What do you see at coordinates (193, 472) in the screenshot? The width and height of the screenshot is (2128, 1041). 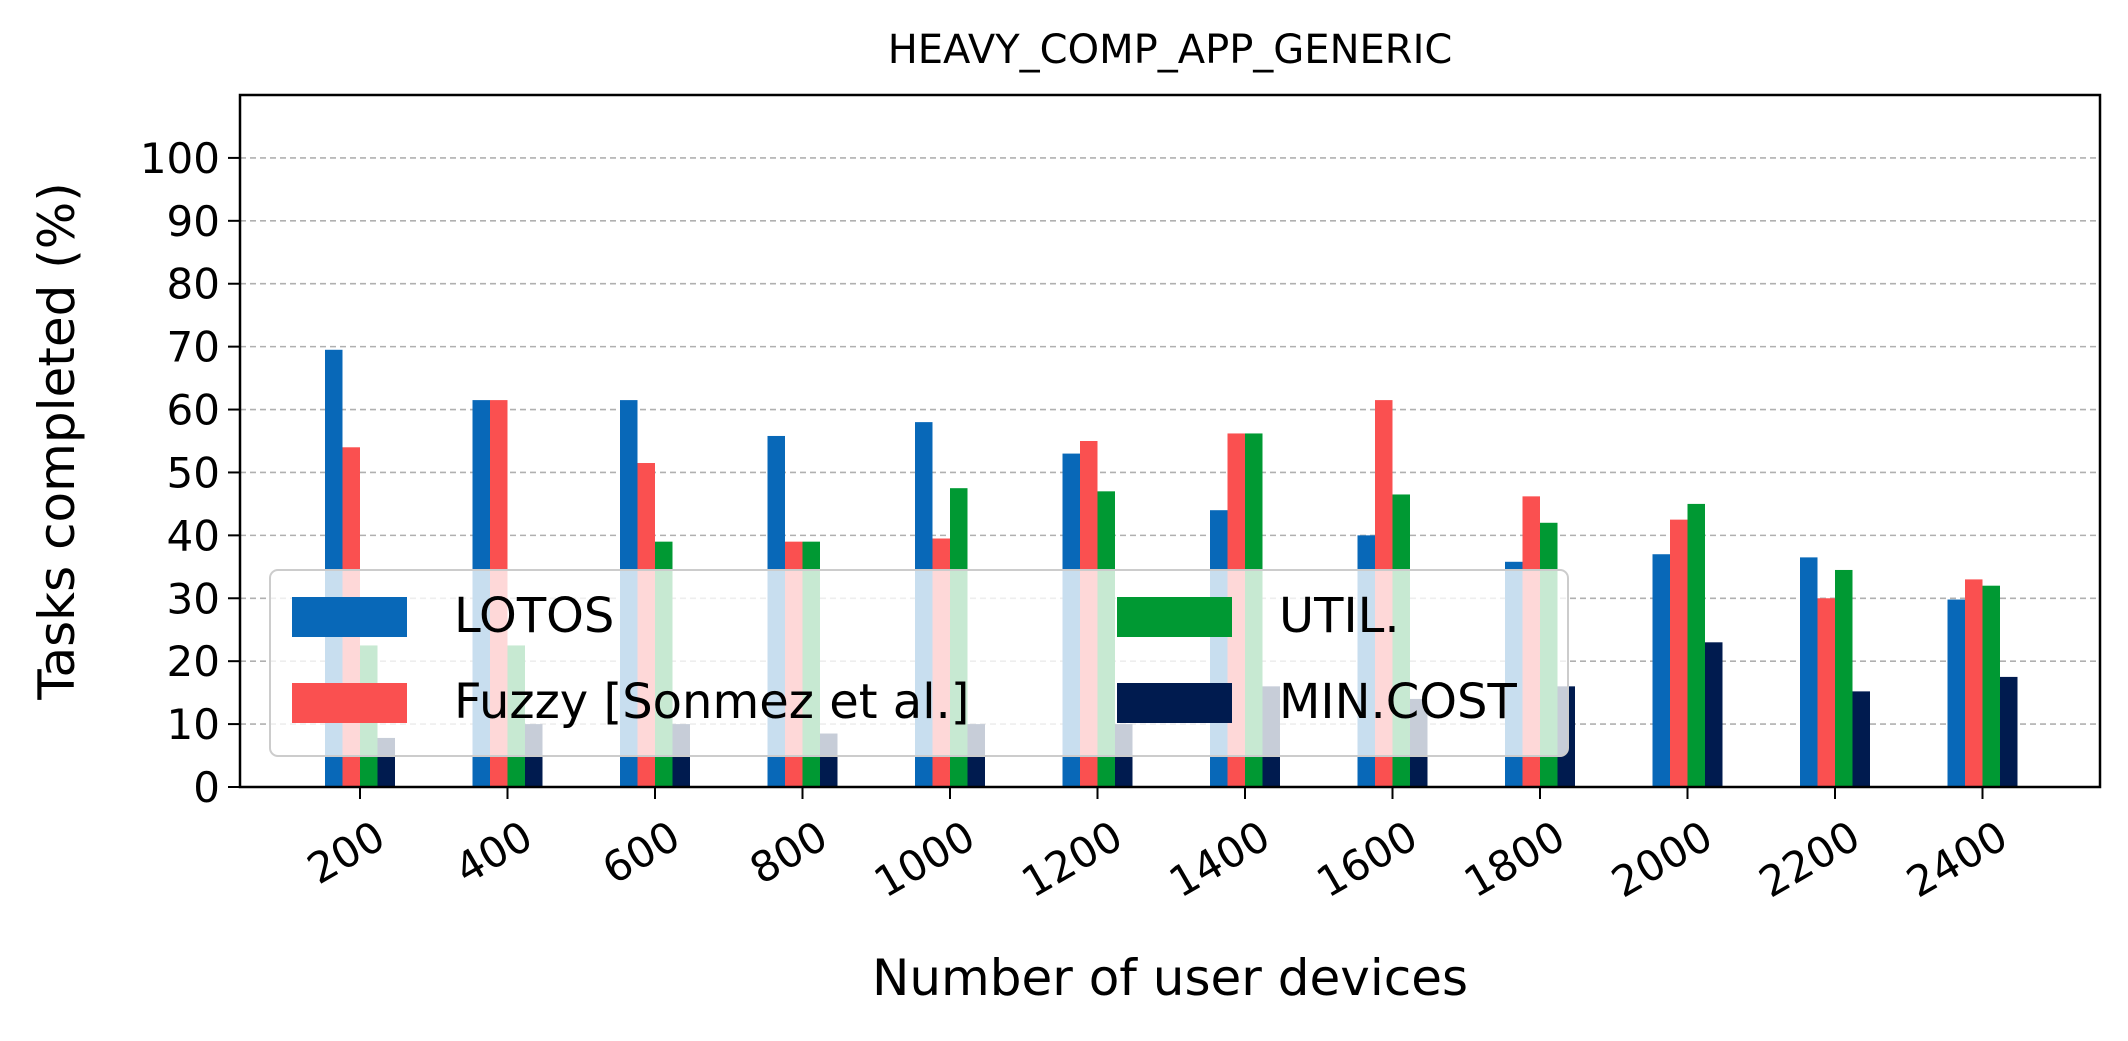 I see `y-tick-label: 50` at bounding box center [193, 472].